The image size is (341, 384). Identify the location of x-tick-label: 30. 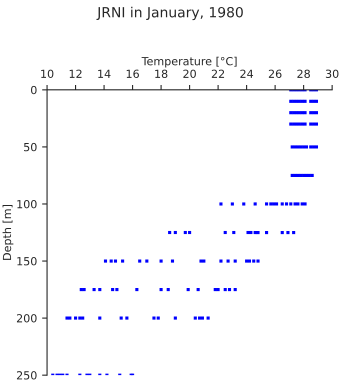
(332, 74).